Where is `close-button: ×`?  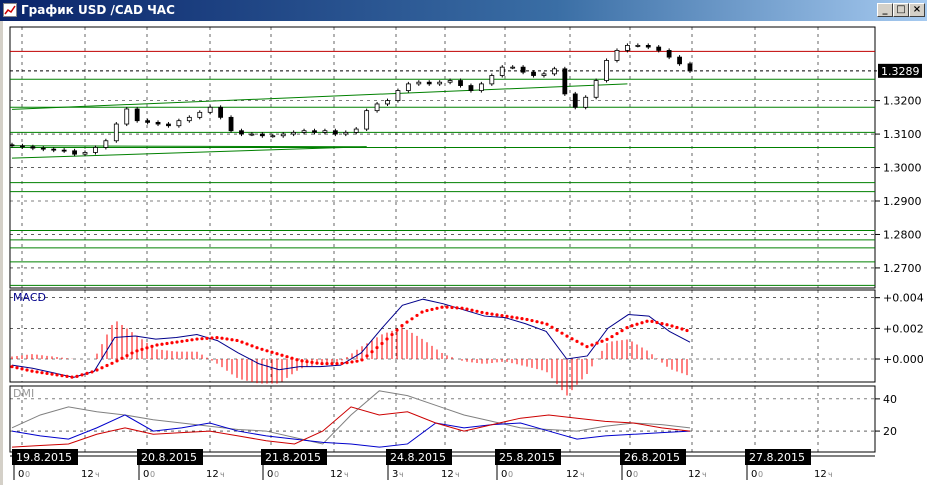 close-button: × is located at coordinates (917, 10).